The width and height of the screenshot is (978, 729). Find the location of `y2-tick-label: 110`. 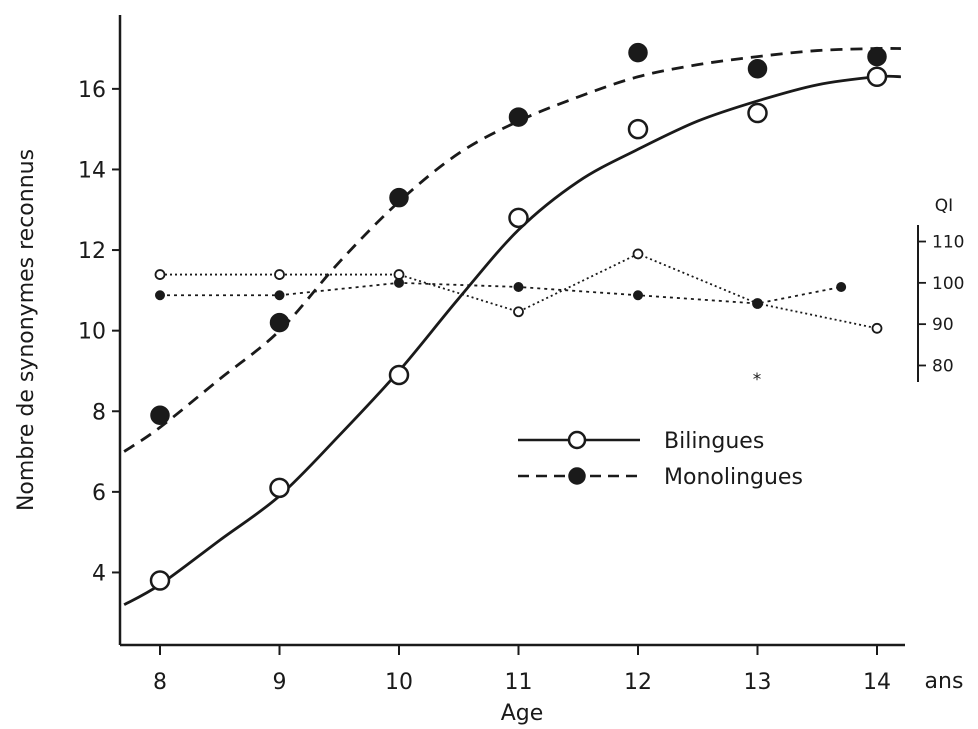

y2-tick-label: 110 is located at coordinates (948, 243).